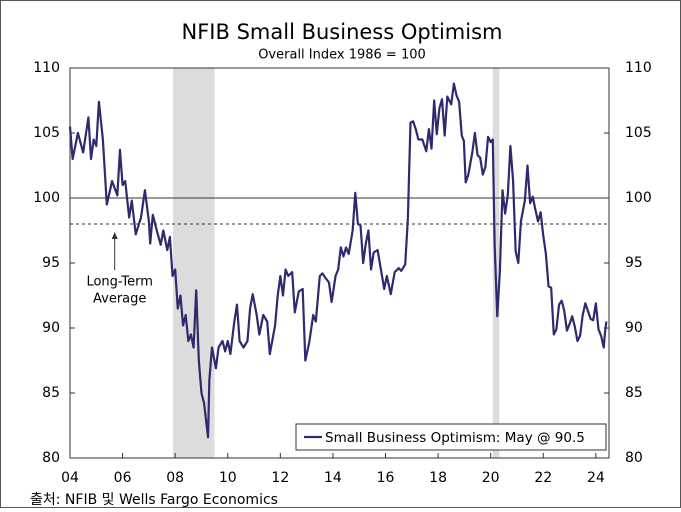 The image size is (681, 512). Describe the element at coordinates (51, 393) in the screenshot. I see `y-tick-label: 85` at that location.